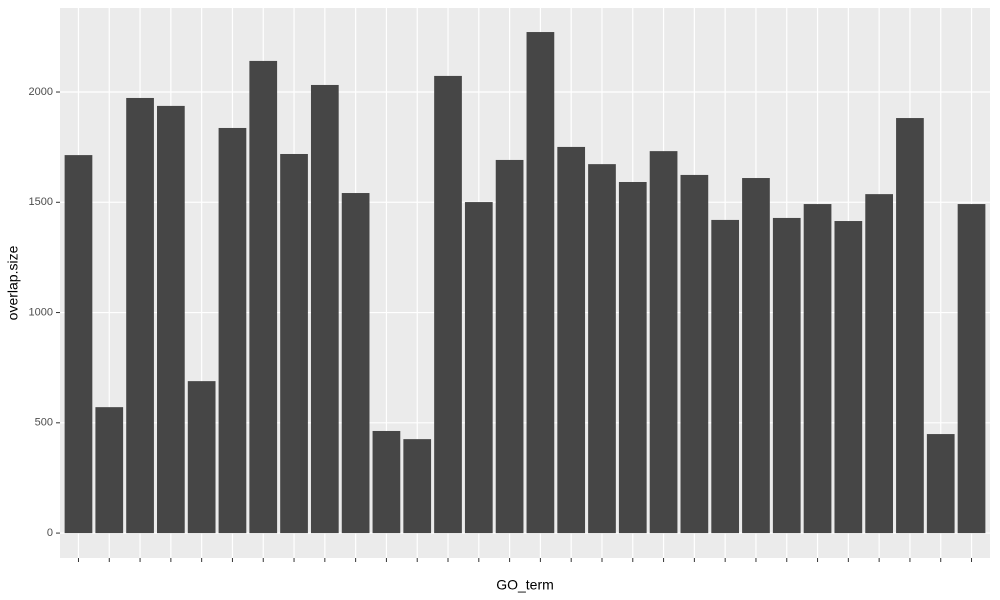  Describe the element at coordinates (525, 585) in the screenshot. I see `x-axis-title: GO_term` at that location.